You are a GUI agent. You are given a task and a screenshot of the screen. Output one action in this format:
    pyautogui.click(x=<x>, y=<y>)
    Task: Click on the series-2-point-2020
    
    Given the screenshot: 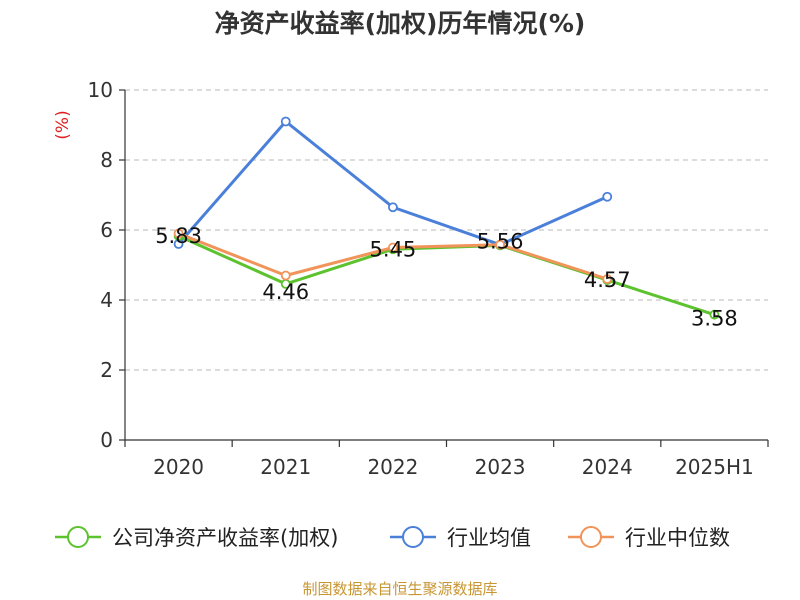 What is the action you would take?
    pyautogui.click(x=178, y=233)
    